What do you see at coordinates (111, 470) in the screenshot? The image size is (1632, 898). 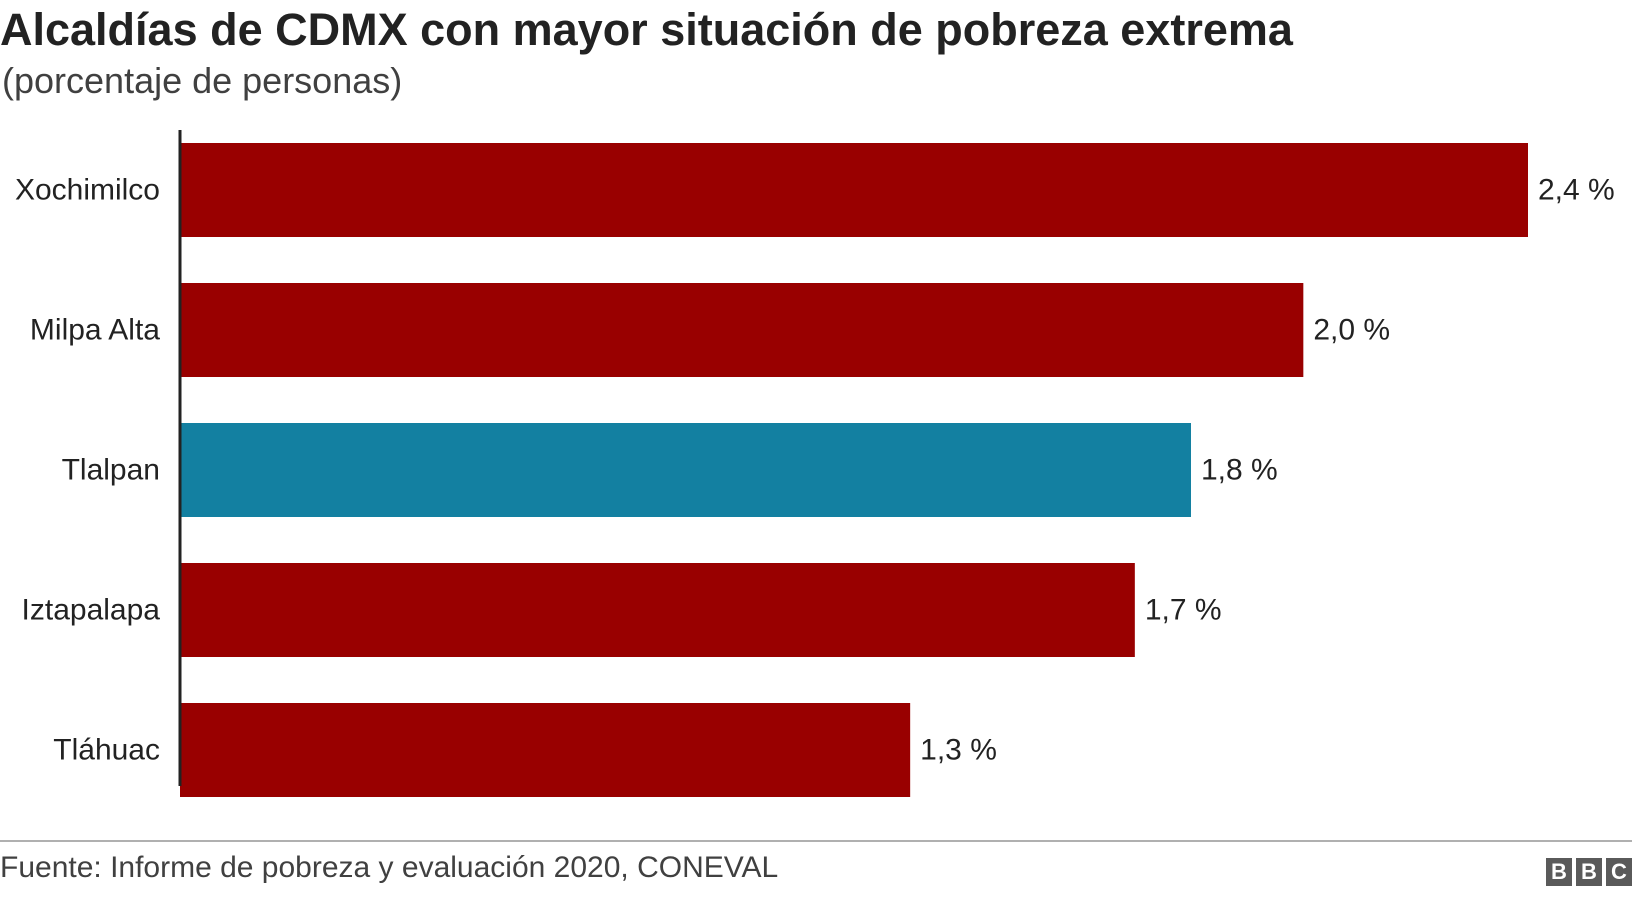 I see `category-label: Tlalpan` at bounding box center [111, 470].